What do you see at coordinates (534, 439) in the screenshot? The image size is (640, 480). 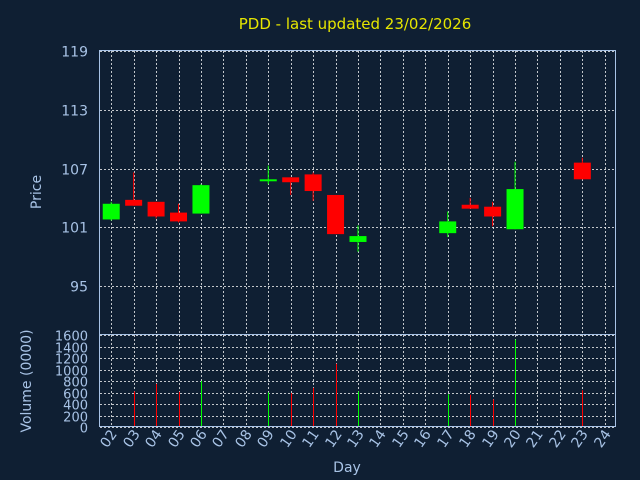 I see `day-tick-label: 21` at bounding box center [534, 439].